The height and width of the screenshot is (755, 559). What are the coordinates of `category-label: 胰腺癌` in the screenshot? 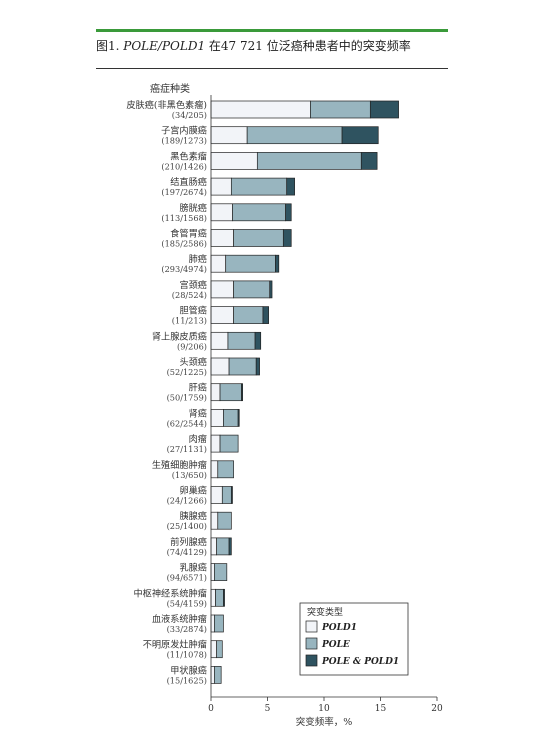 It's located at (193, 516).